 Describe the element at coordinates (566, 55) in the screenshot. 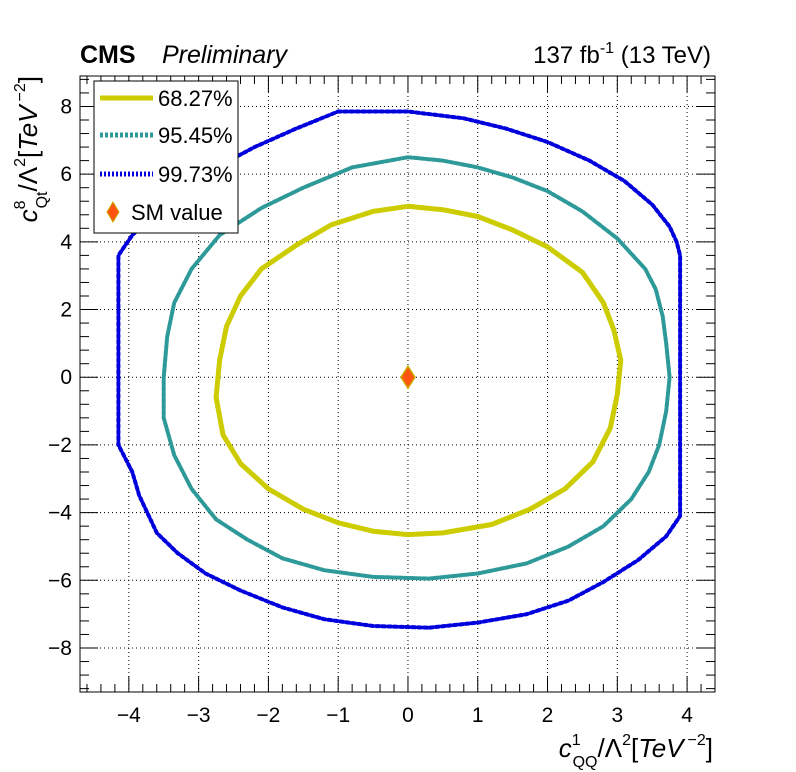

I see `lumi-value: 137 fb` at that location.